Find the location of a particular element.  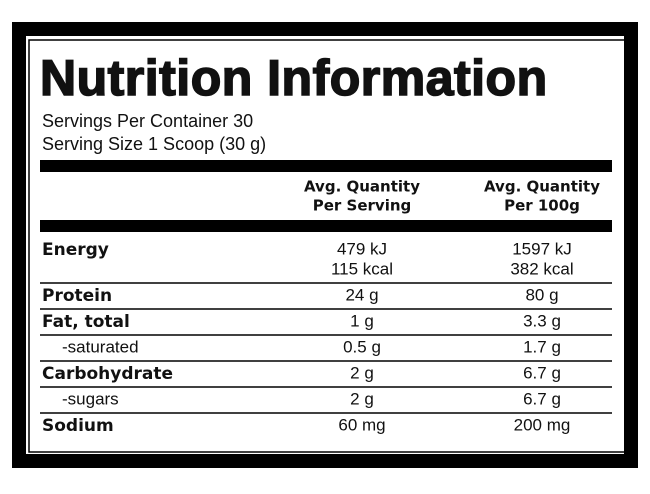

cell-value: 1597 kJ is located at coordinates (542, 248).